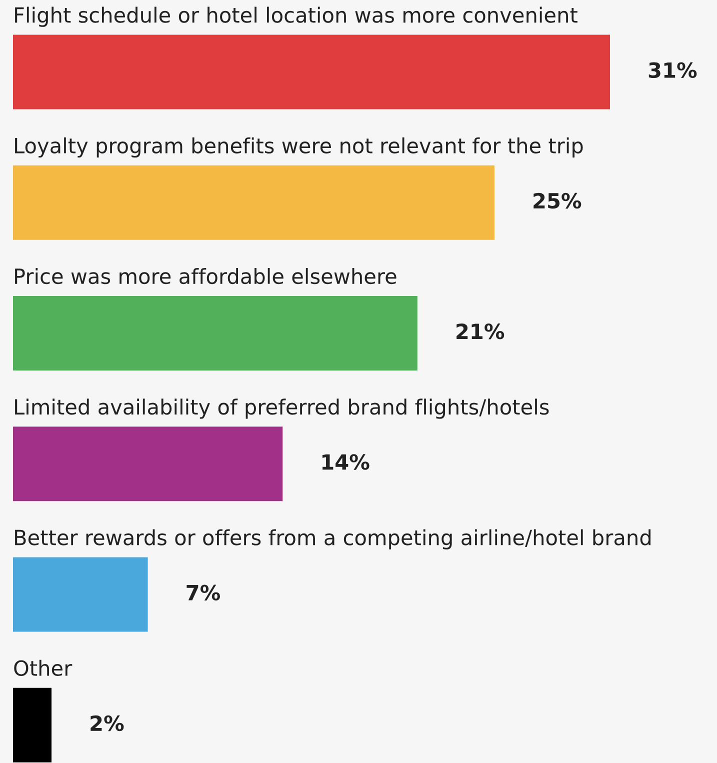  I want to click on data-label: 7%, so click(203, 592).